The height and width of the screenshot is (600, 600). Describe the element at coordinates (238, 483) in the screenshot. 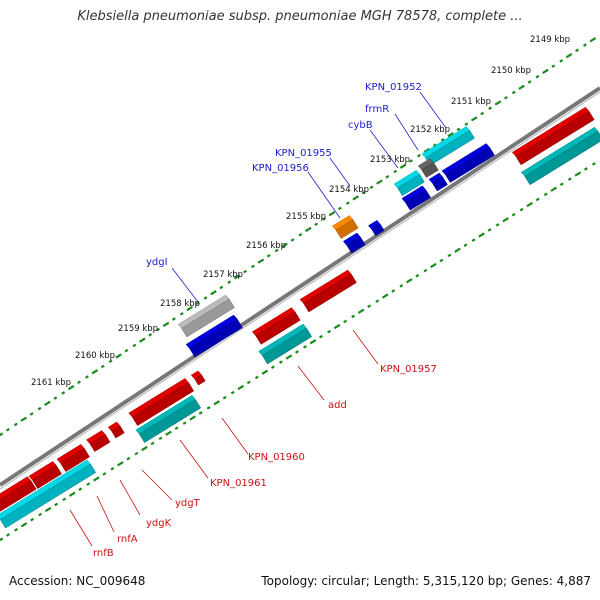

I see `gene-label-bottom-3: KPN_01961` at that location.